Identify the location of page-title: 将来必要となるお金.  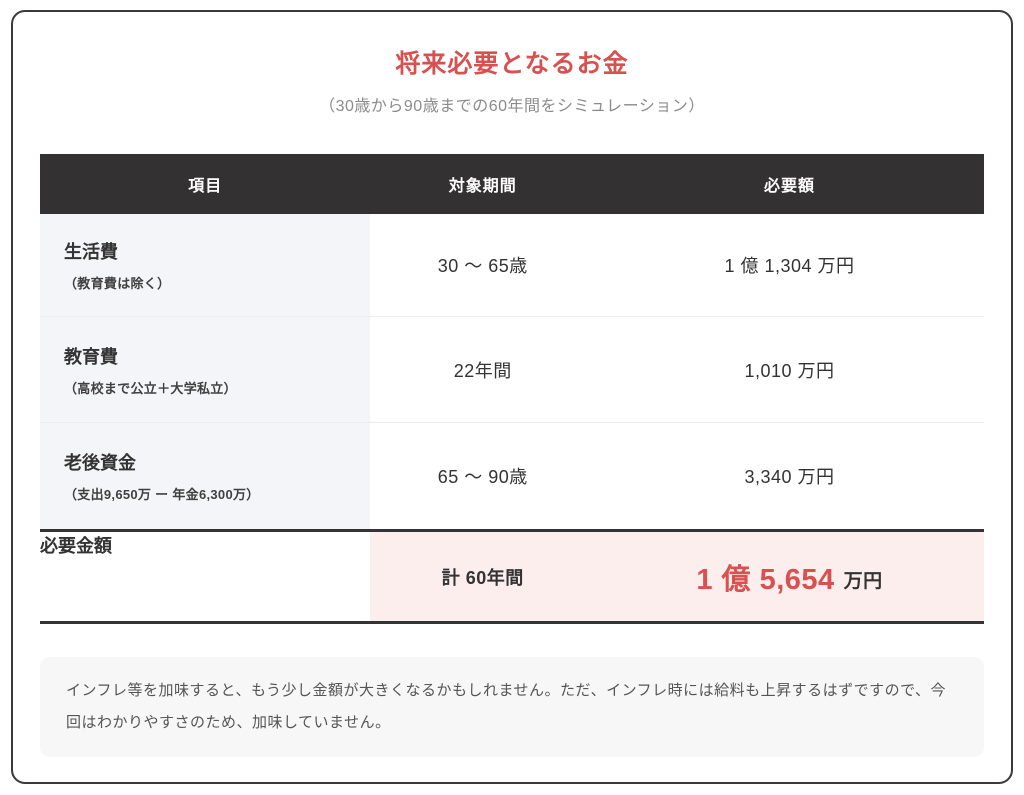
(512, 64).